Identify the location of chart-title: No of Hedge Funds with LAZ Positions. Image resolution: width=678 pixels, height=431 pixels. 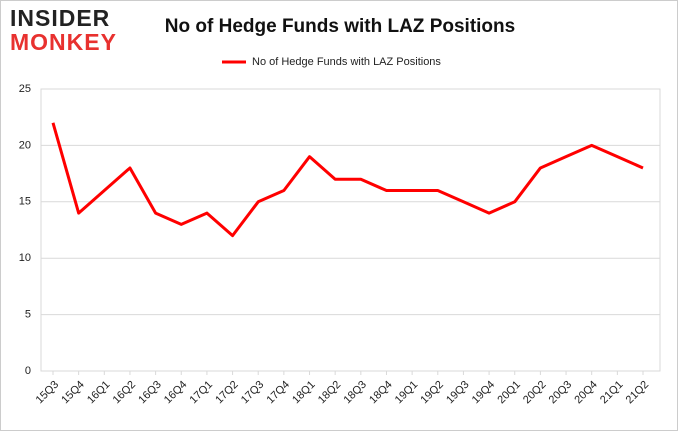
(340, 26).